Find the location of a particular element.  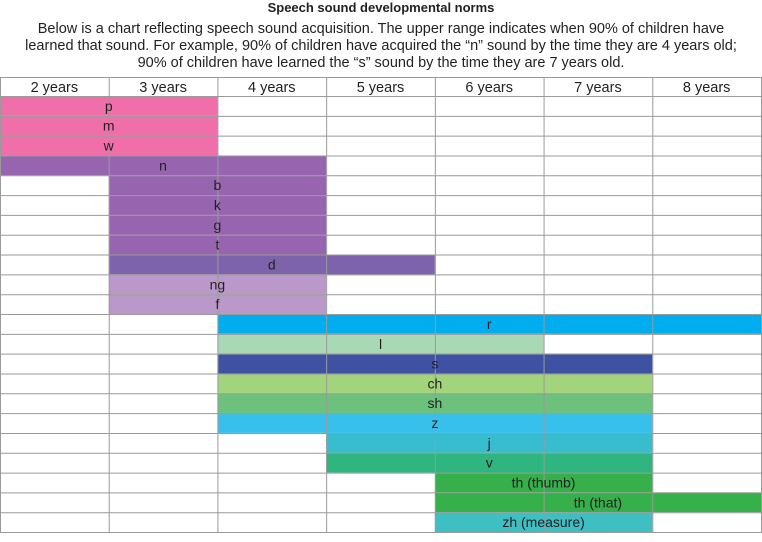

bar-b is located at coordinates (217, 185).